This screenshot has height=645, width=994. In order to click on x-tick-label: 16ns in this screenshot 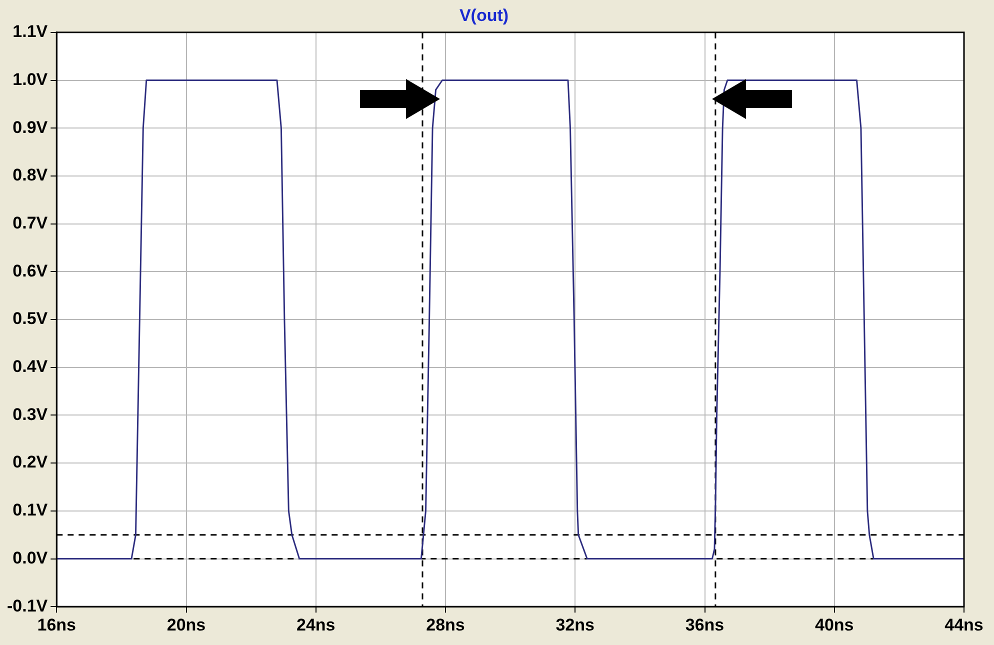, I will do `click(56, 624)`.